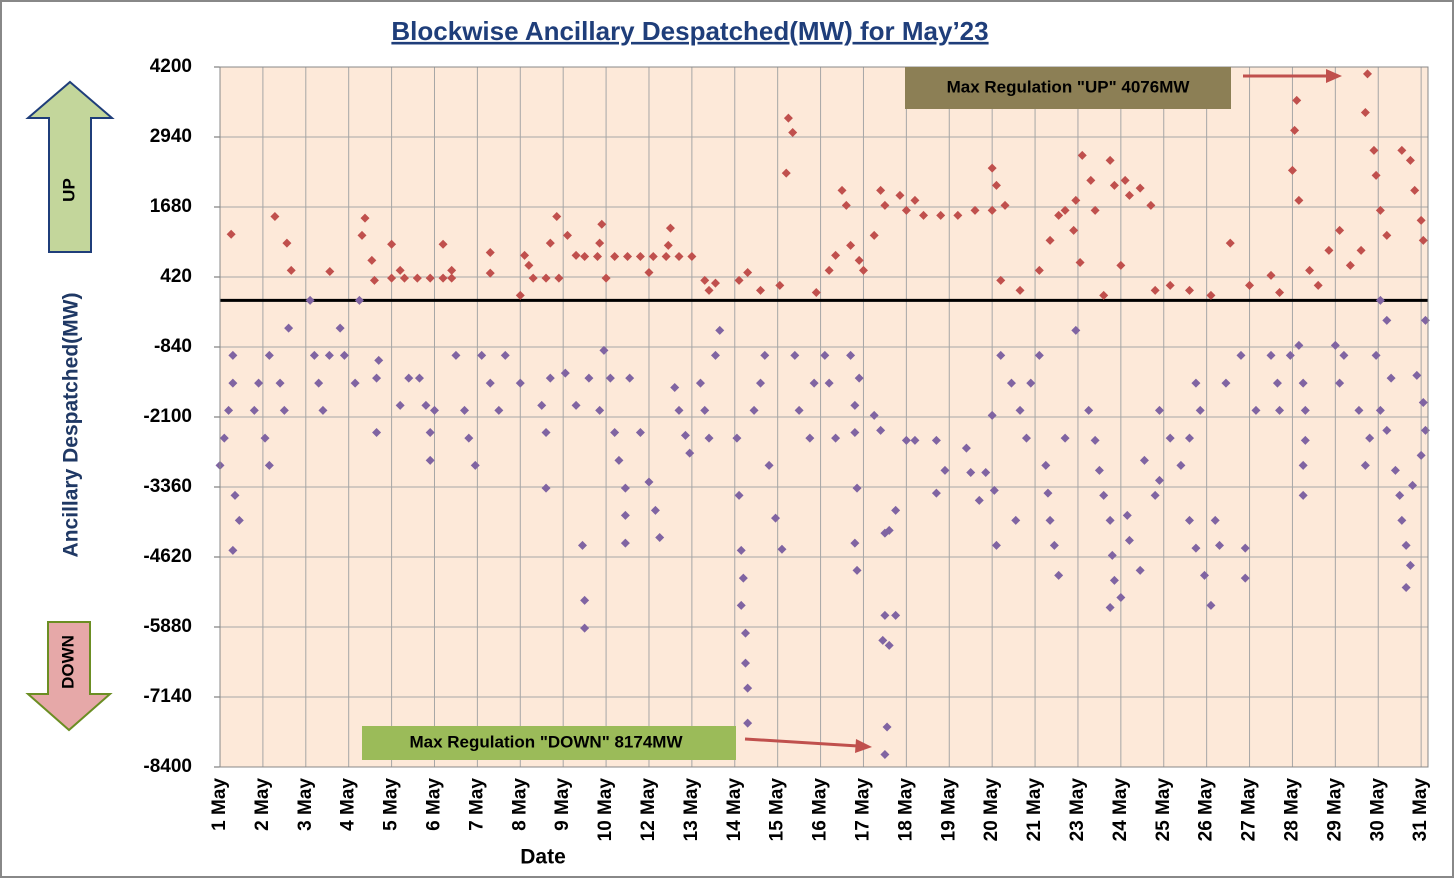 This screenshot has height=878, width=1454. What do you see at coordinates (648, 810) in the screenshot?
I see `x-tick-label: 12 May` at bounding box center [648, 810].